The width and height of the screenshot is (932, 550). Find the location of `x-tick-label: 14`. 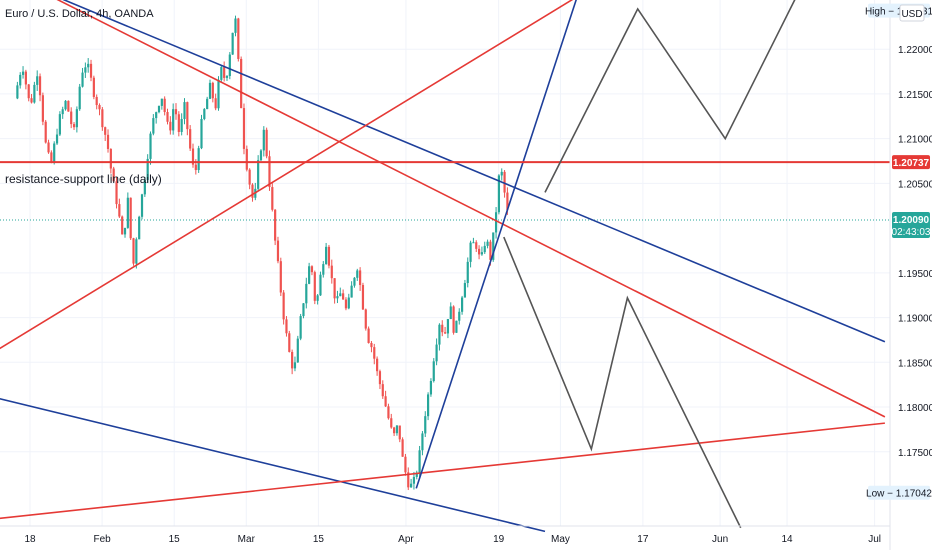

x-tick-label: 14 is located at coordinates (787, 539).